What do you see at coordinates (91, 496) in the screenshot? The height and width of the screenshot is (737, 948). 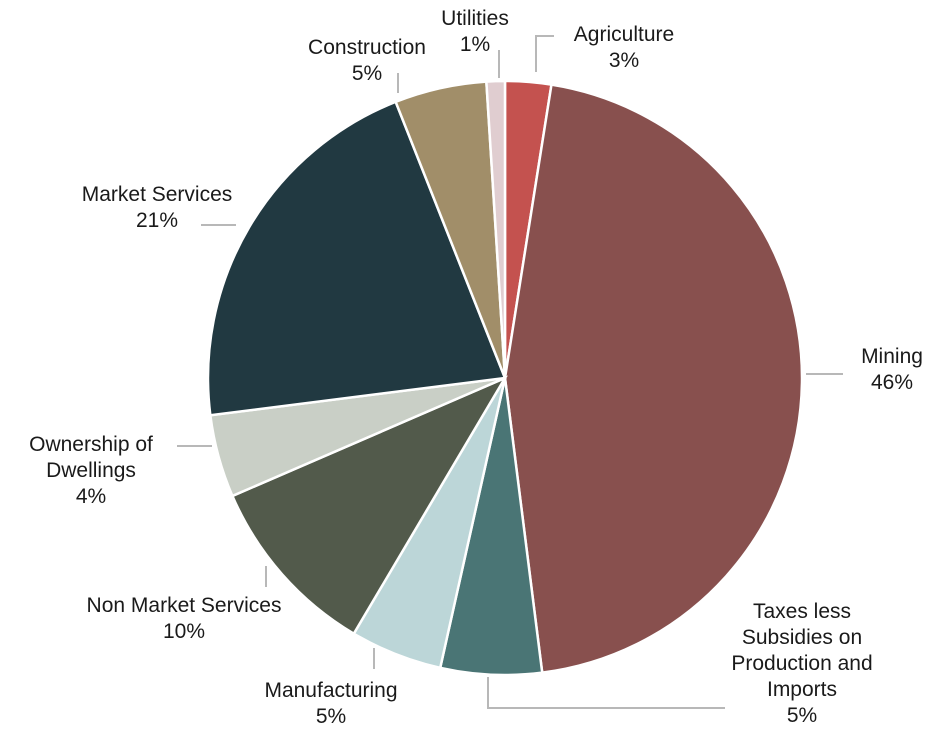 I see `slice-percent-ownership-of-dwellings: 4%` at bounding box center [91, 496].